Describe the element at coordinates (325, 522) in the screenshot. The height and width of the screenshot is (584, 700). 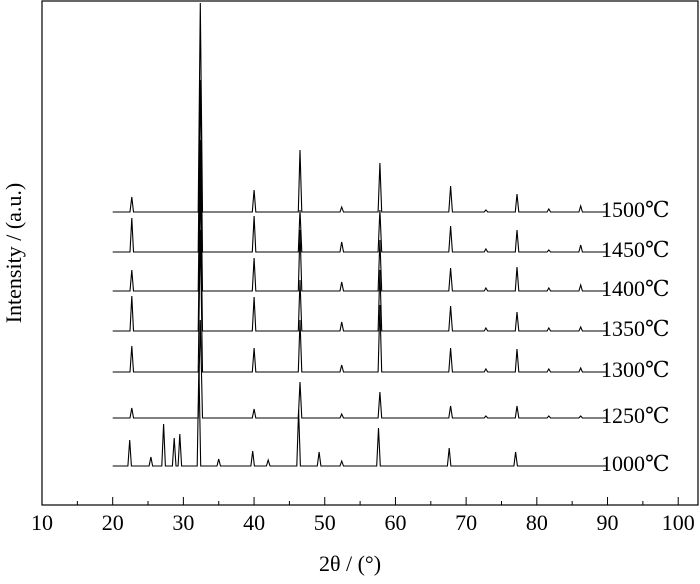
I see `x-tick-label: 50` at that location.